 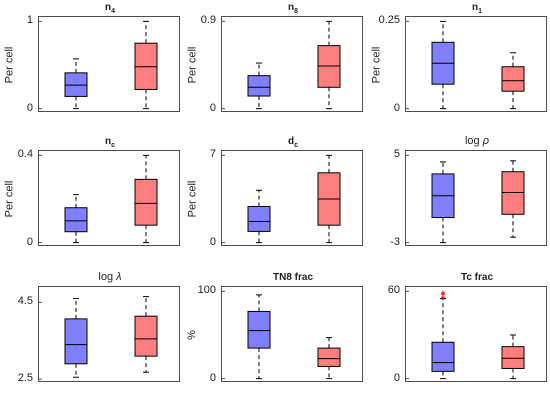 I want to click on subplot-title: dc, so click(x=293, y=142).